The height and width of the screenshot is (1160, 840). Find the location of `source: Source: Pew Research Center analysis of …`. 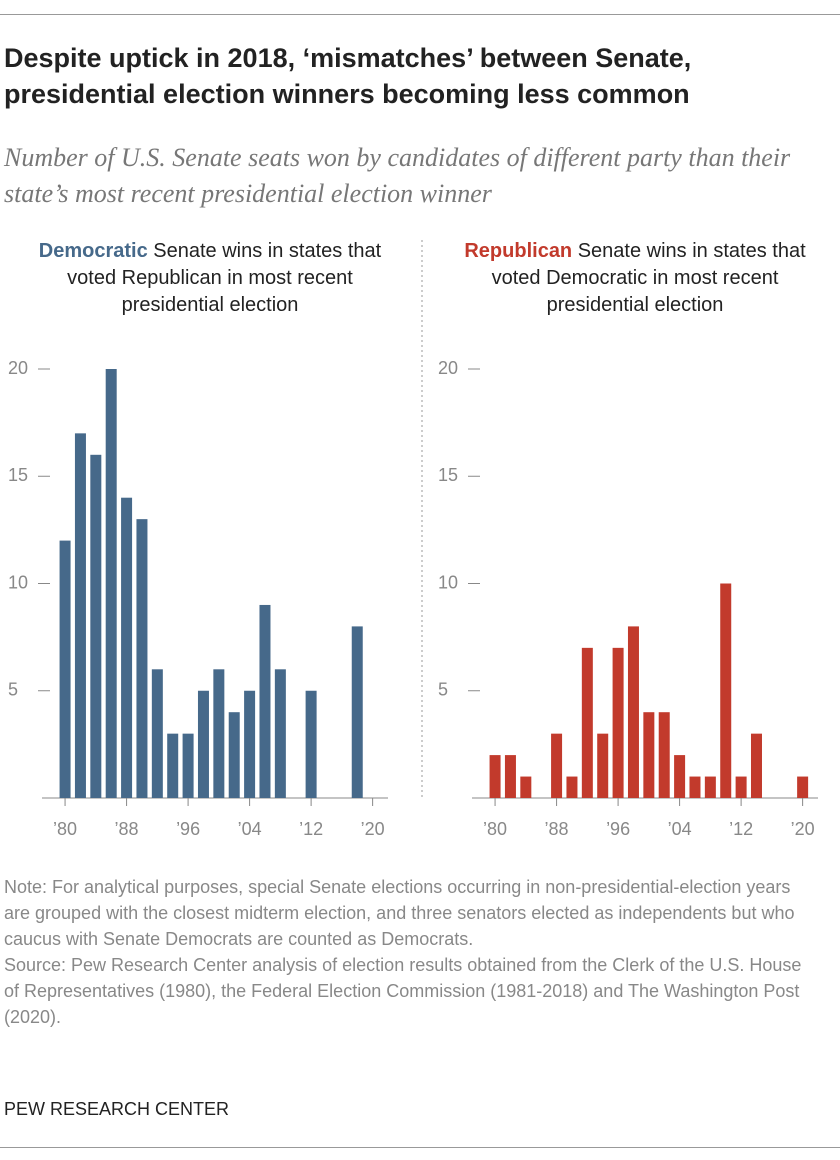

source: Source: Pew Research Center analysis of … is located at coordinates (403, 991).